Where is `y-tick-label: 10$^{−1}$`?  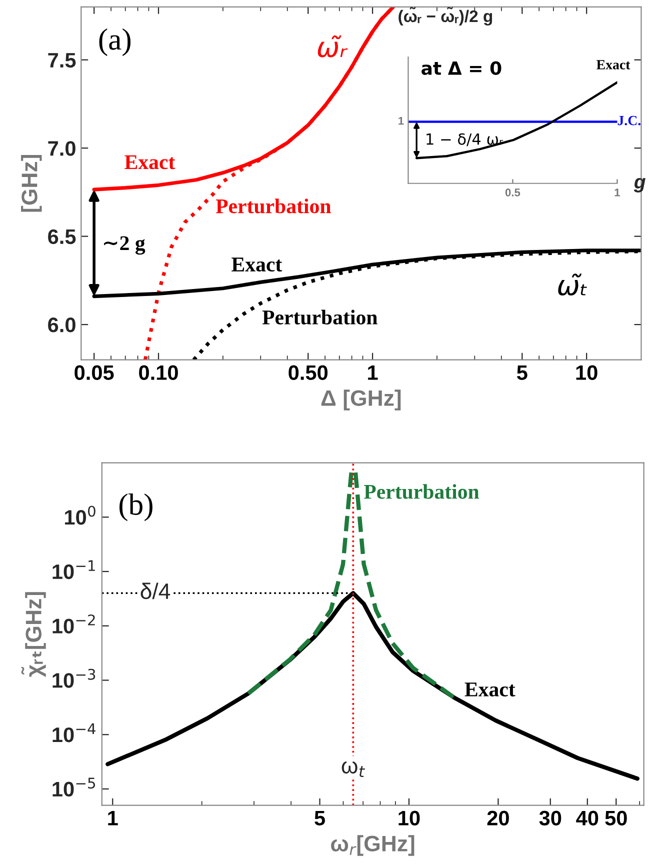
y-tick-label: 10$^{−1}$ is located at coordinates (73, 570).